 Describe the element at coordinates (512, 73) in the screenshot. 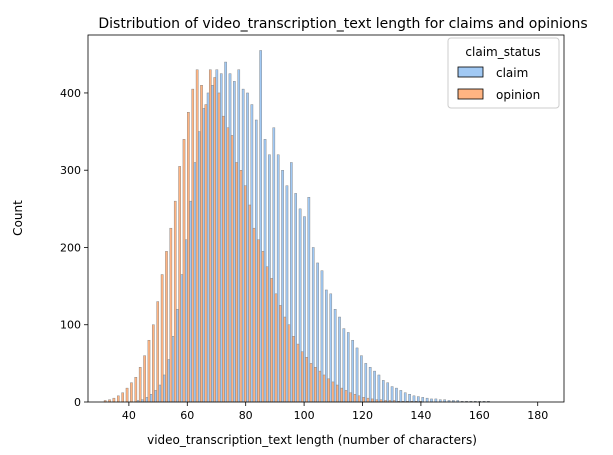

I see `legend-label-claim: claim` at that location.